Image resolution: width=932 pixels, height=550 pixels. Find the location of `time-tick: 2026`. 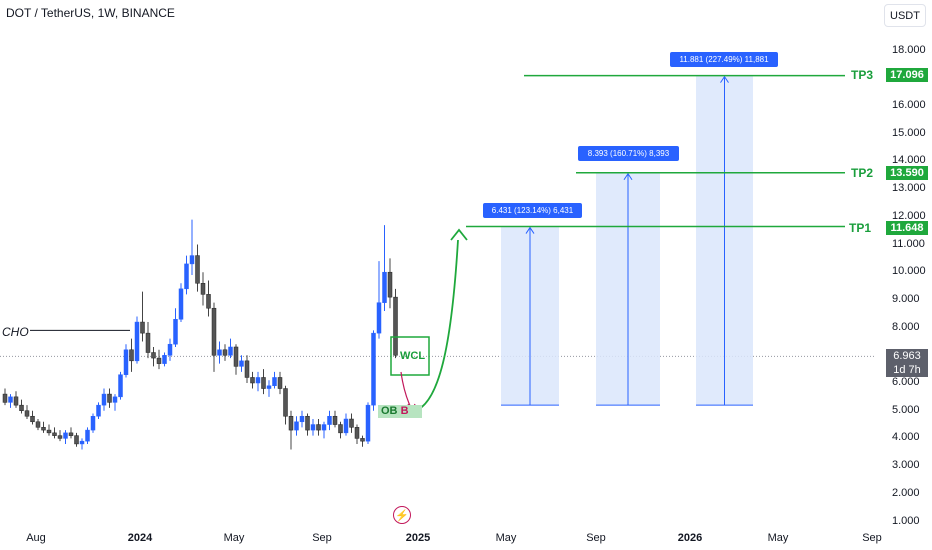

time-tick: 2026 is located at coordinates (690, 538).